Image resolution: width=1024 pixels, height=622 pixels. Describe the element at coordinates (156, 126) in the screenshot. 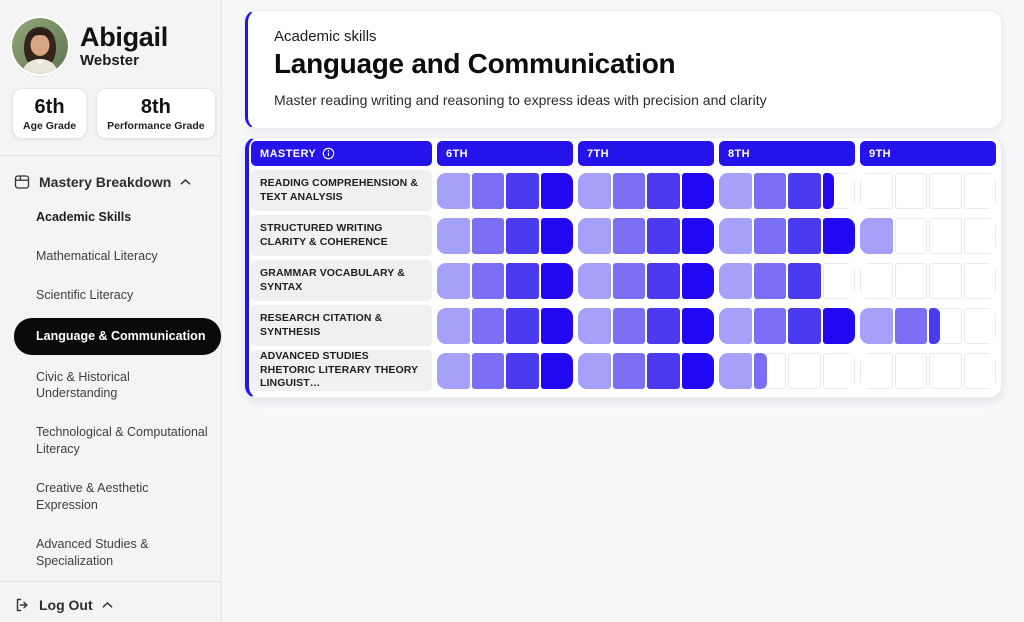

I see `performance-grade-label: Performance Grade` at that location.